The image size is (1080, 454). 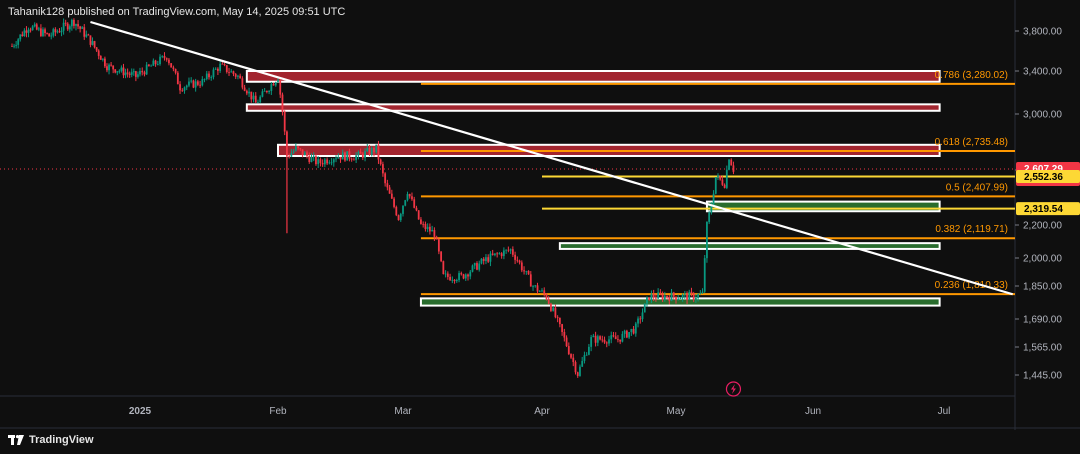 What do you see at coordinates (1043, 177) in the screenshot?
I see `price-badge-value: 2,552.36` at bounding box center [1043, 177].